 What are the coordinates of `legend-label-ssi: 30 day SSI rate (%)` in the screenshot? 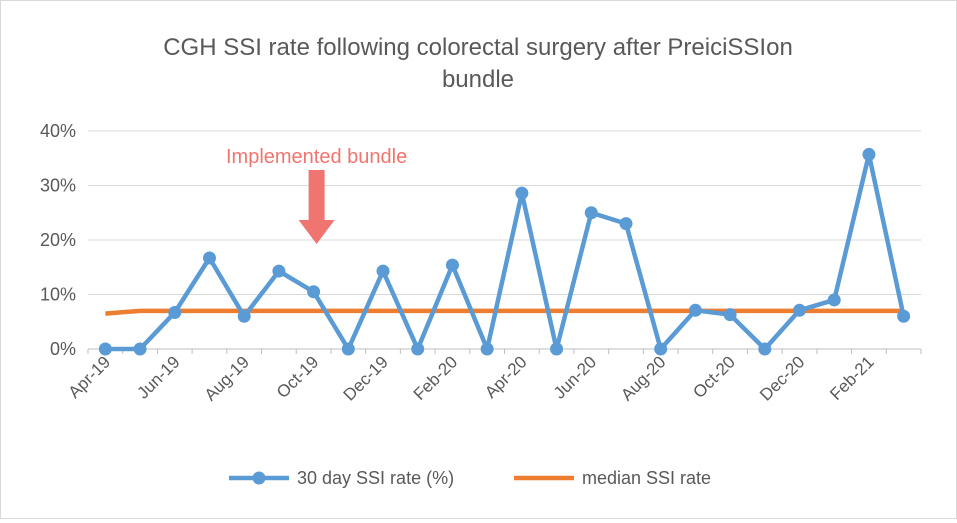 It's located at (375, 478).